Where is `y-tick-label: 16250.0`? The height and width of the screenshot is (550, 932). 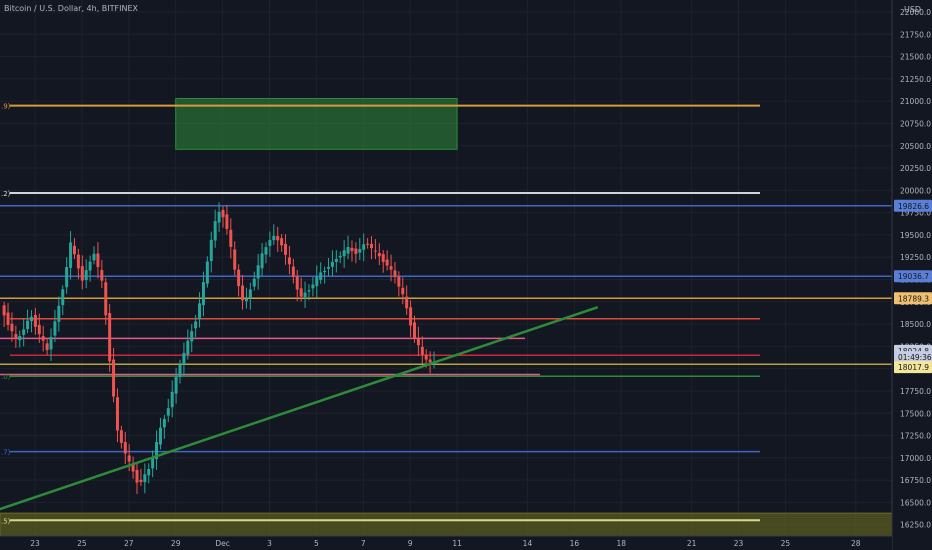 y-tick-label: 16250.0 is located at coordinates (915, 525).